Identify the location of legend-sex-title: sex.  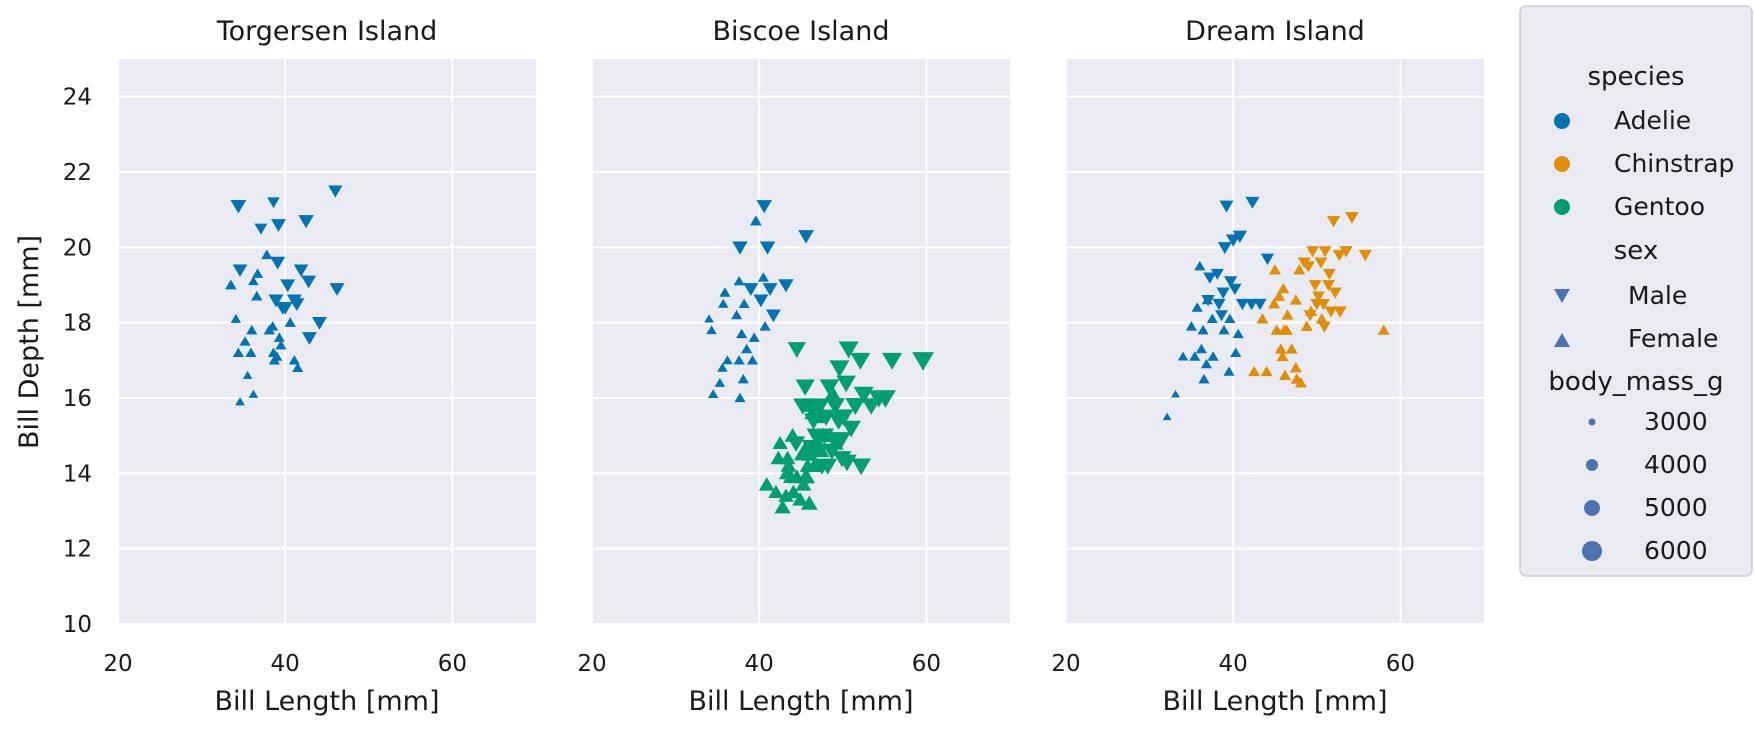
(1636, 251).